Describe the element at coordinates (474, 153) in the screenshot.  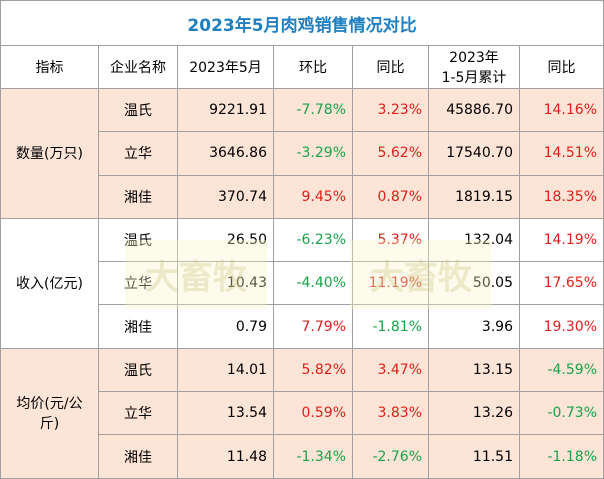
I see `value-cell: 17540.70` at that location.